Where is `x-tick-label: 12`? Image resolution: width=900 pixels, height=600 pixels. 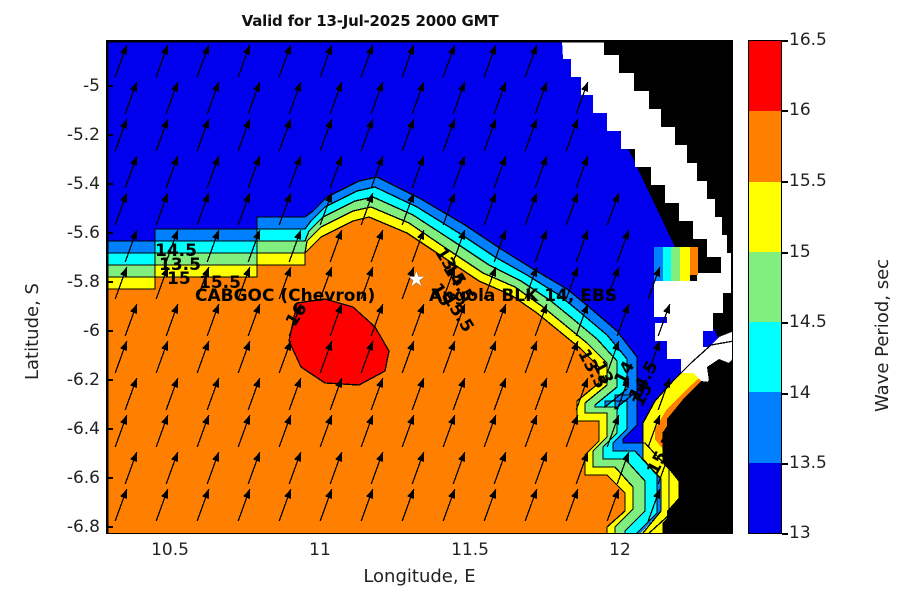
x-tick-label: 12 is located at coordinates (620, 550).